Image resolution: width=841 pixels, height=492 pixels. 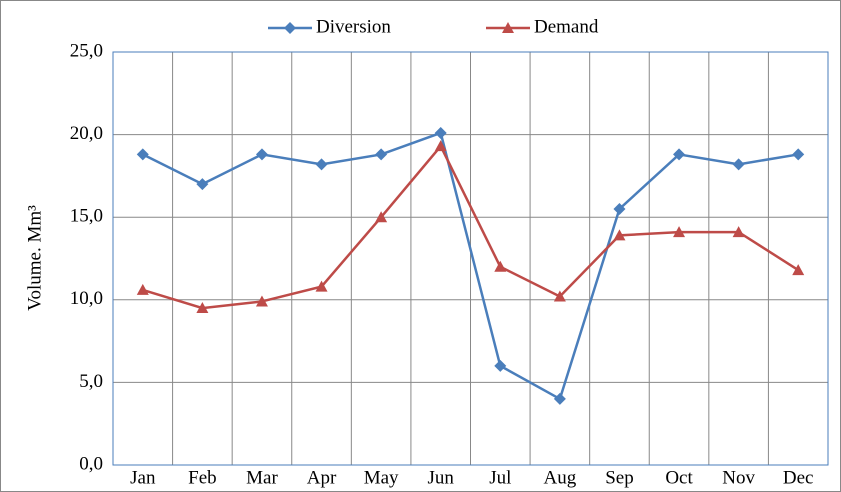 What do you see at coordinates (738, 477) in the screenshot?
I see `x-tick-label: Nov` at bounding box center [738, 477].